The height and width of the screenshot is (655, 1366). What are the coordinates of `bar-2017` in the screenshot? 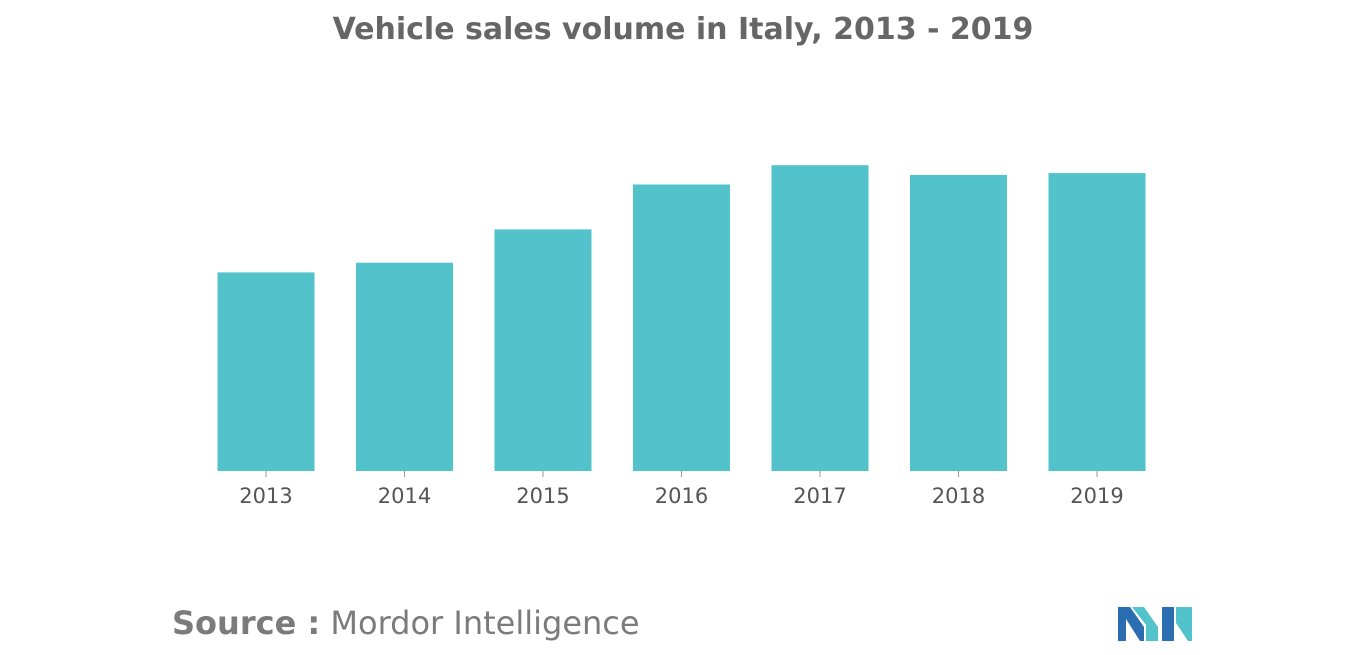 It's located at (820, 318).